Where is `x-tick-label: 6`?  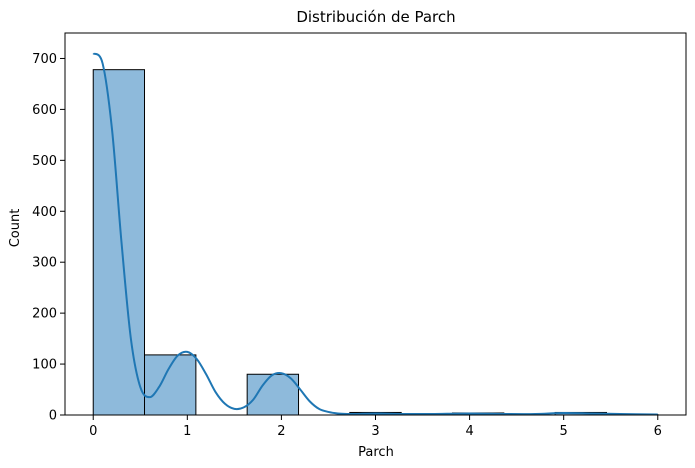
x-tick-label: 6 is located at coordinates (658, 431).